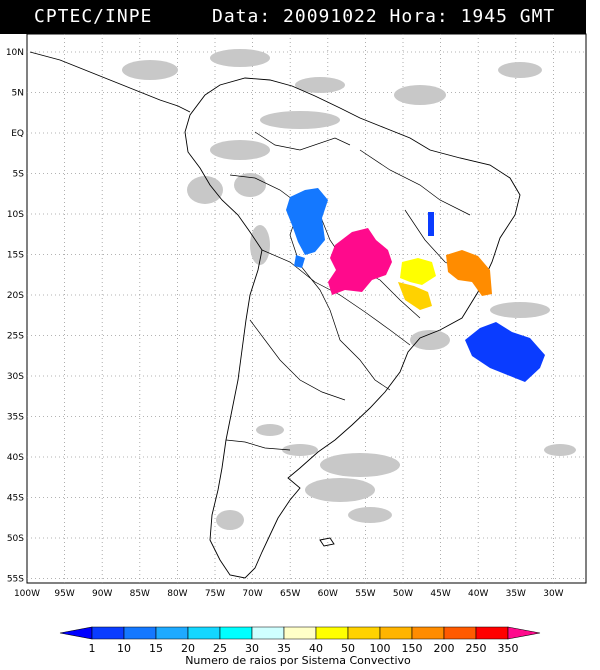 Image resolution: width=600 pixels, height=670 pixels. What do you see at coordinates (508, 648) in the screenshot?
I see `colorbar-label: 350` at bounding box center [508, 648].